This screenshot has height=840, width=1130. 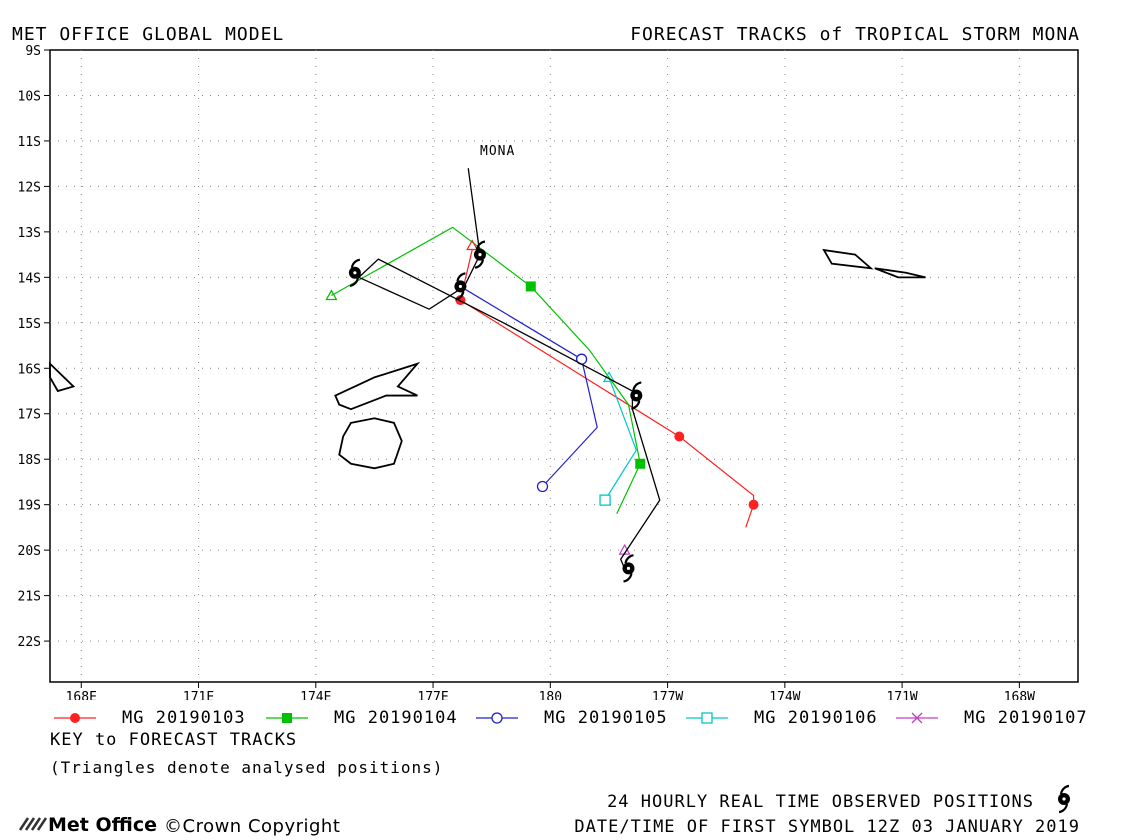 I want to click on observed-track-layer, so click(x=504, y=375).